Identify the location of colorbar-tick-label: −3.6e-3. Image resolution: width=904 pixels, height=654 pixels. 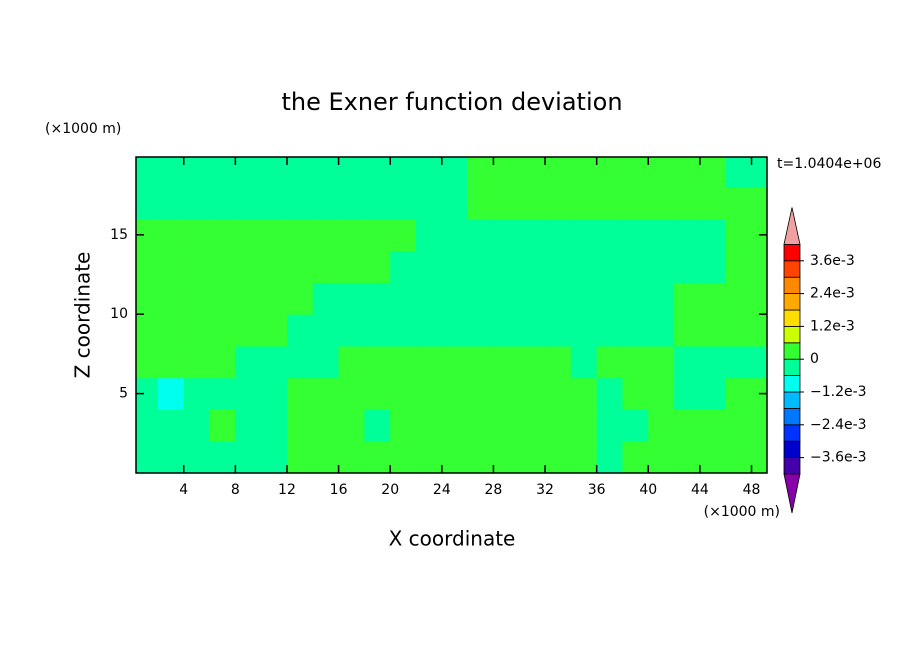
(838, 458).